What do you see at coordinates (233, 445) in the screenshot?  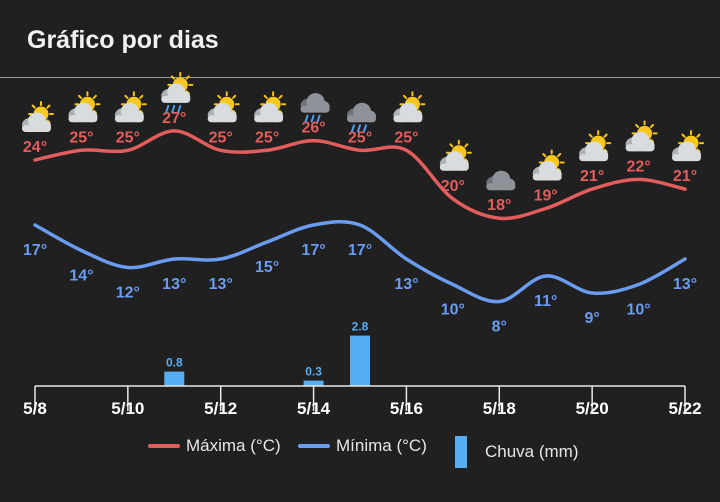 I see `legend-max-label: Máxima (°C)` at bounding box center [233, 445].